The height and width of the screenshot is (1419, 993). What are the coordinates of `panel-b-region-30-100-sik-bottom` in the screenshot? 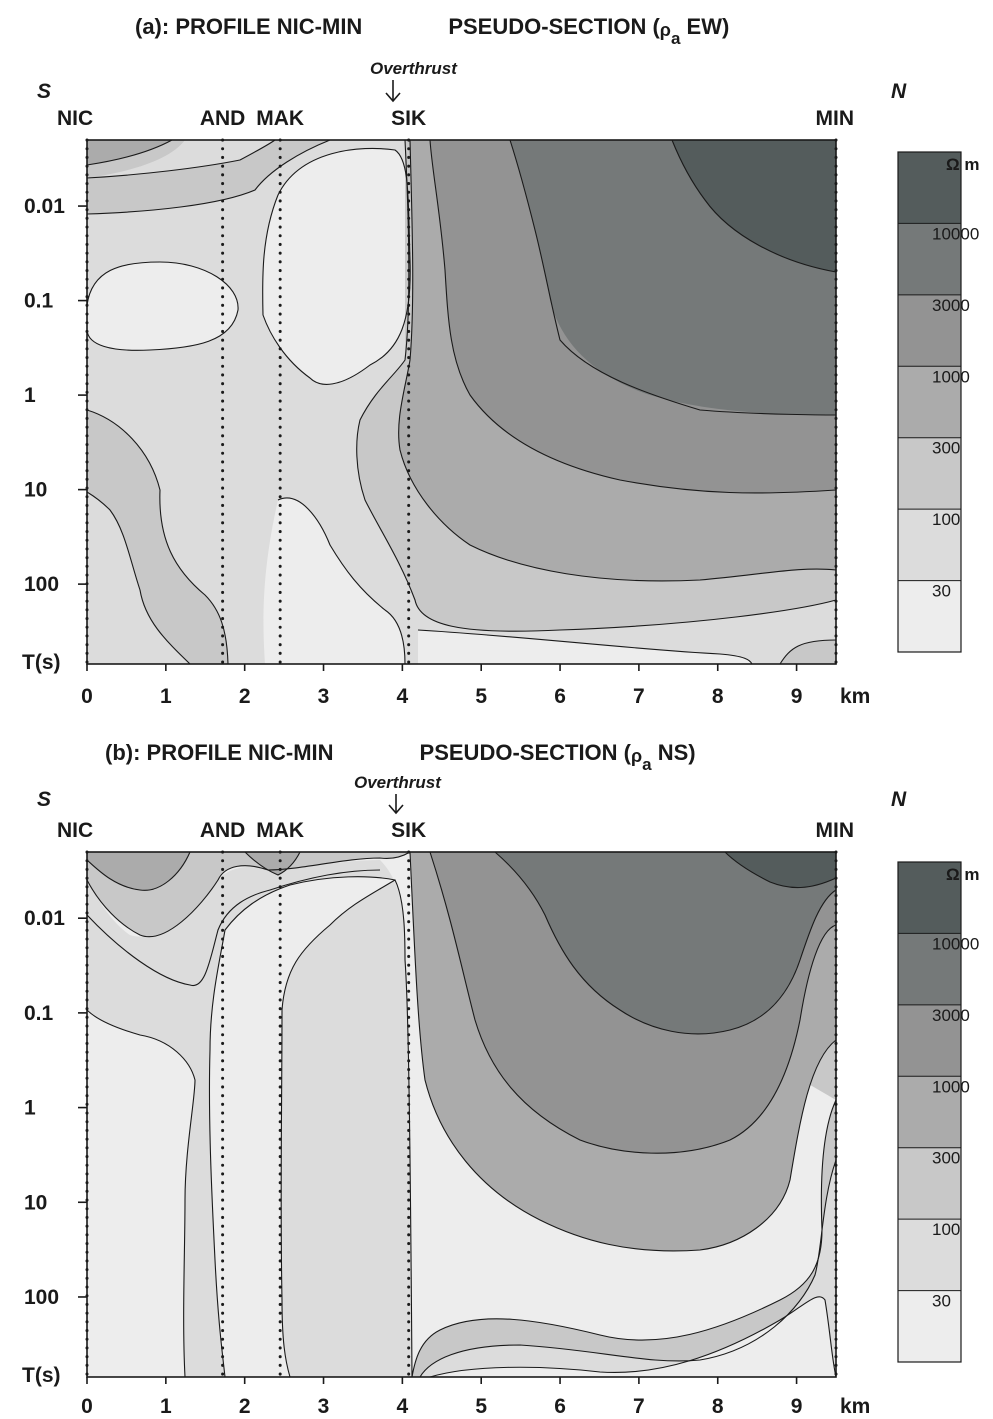 It's located at (633, 1336).